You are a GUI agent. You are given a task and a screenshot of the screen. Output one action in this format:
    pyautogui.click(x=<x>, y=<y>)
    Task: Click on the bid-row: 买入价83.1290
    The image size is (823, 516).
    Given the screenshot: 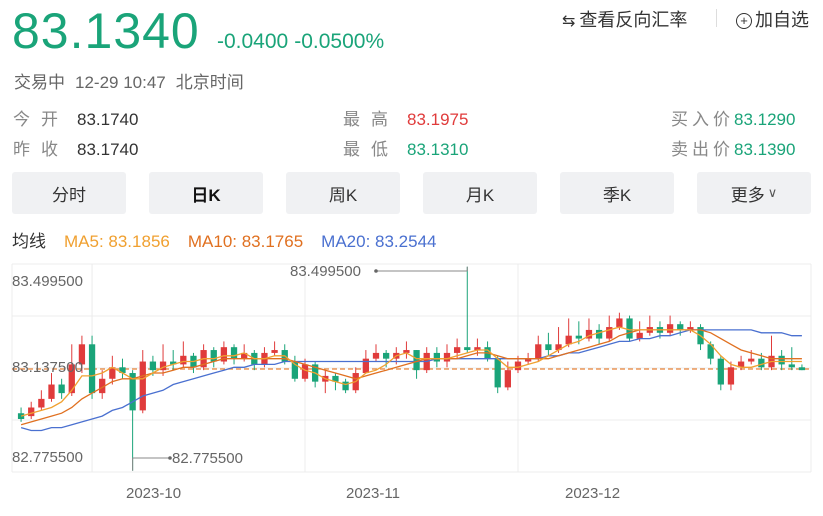 What is the action you would take?
    pyautogui.click(x=733, y=117)
    